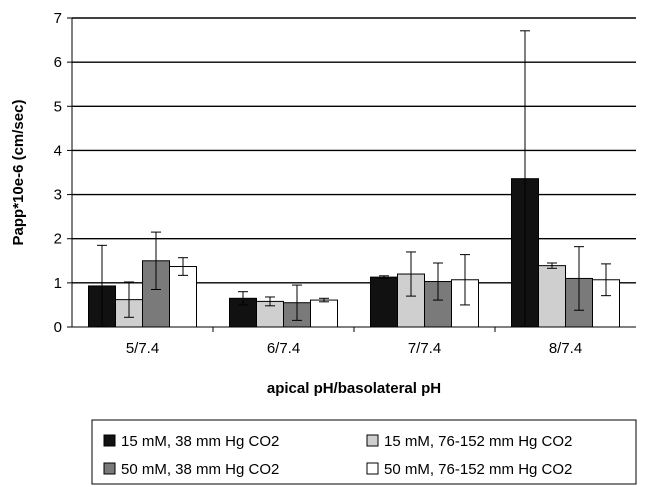 This screenshot has width=646, height=487. Describe the element at coordinates (565, 348) in the screenshot. I see `x-tick-label-8-7-4: 8/7.4` at that location.